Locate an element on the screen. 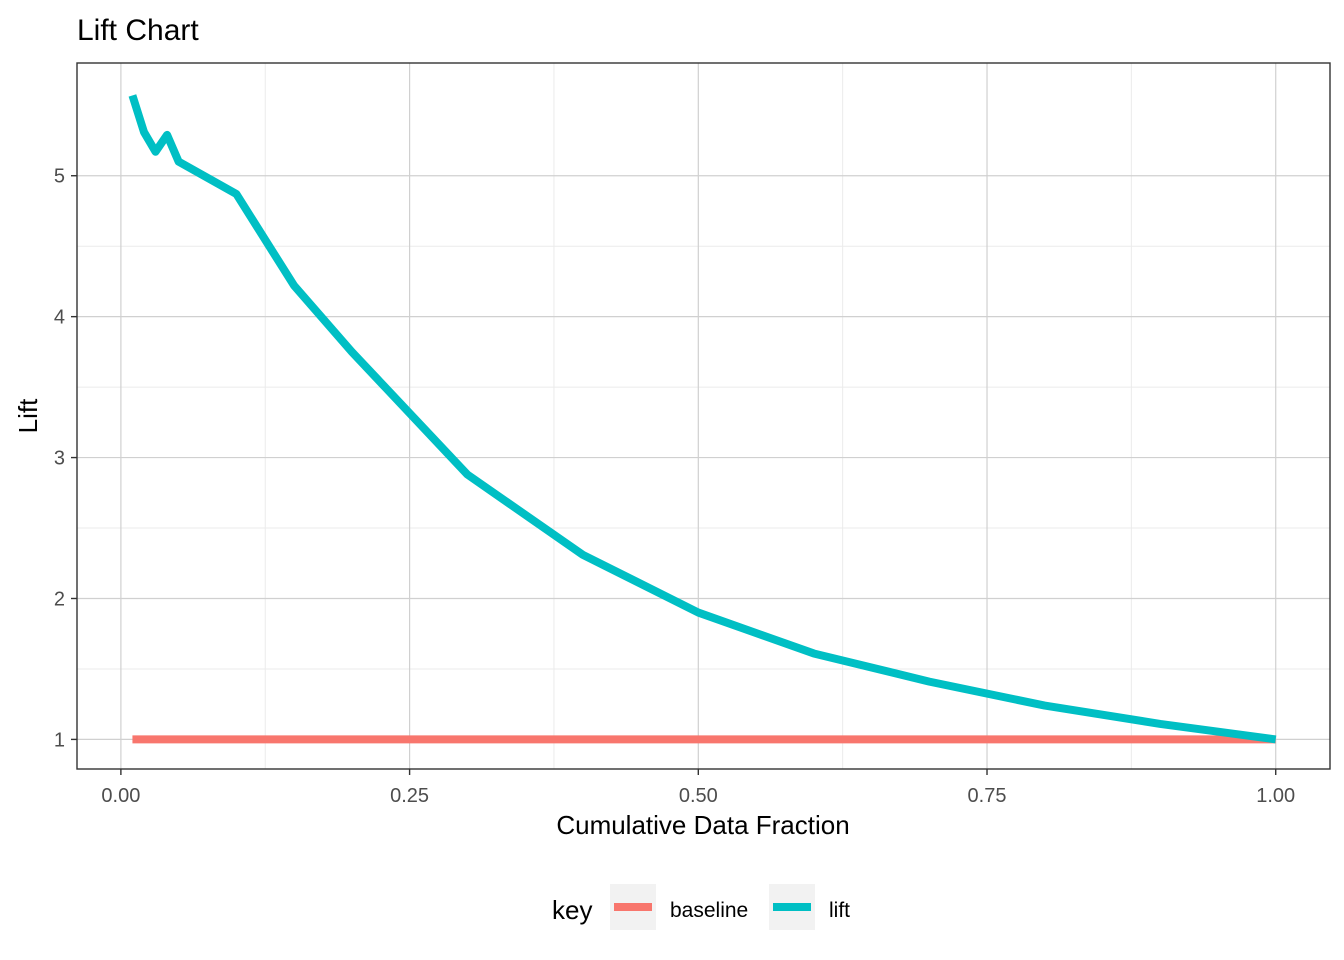 The height and width of the screenshot is (960, 1344). legend-label-lift: lift is located at coordinates (839, 910).